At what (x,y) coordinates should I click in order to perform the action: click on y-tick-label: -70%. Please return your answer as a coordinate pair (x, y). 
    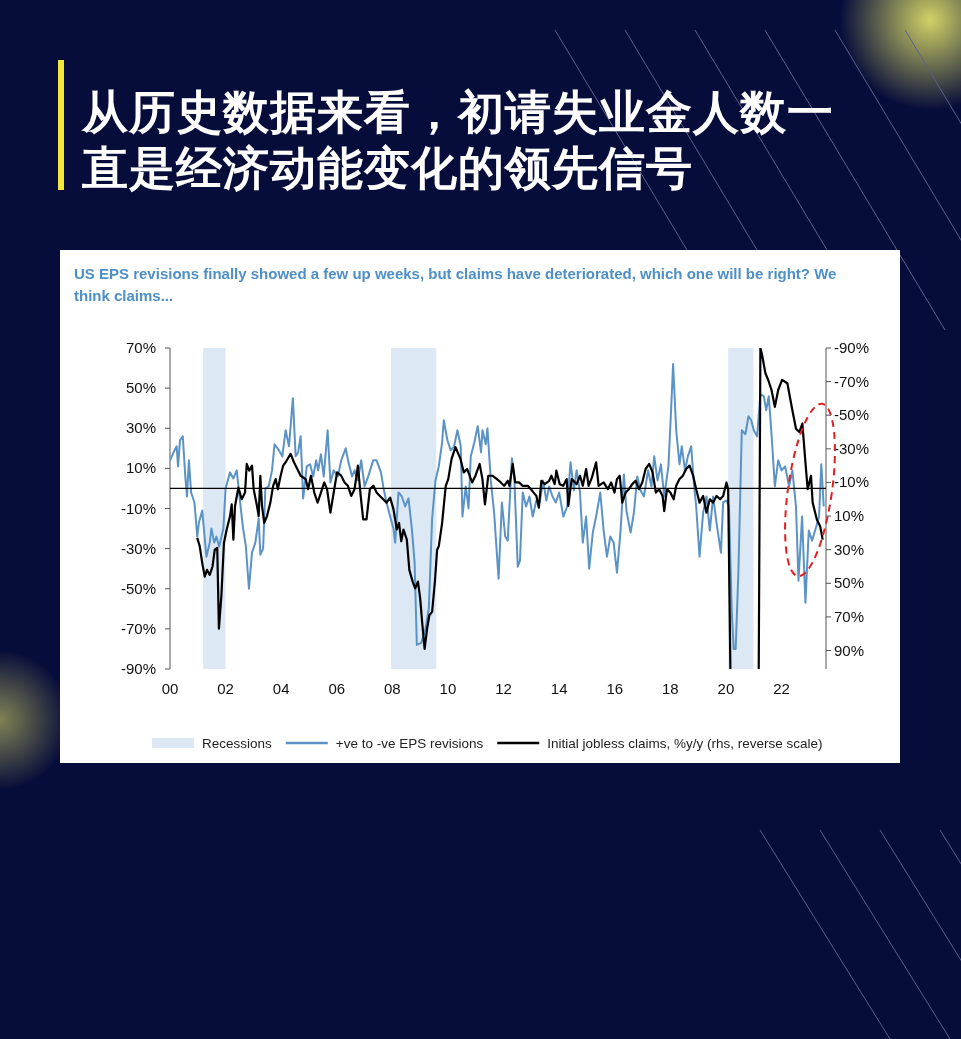
    Looking at the image, I should click on (138, 628).